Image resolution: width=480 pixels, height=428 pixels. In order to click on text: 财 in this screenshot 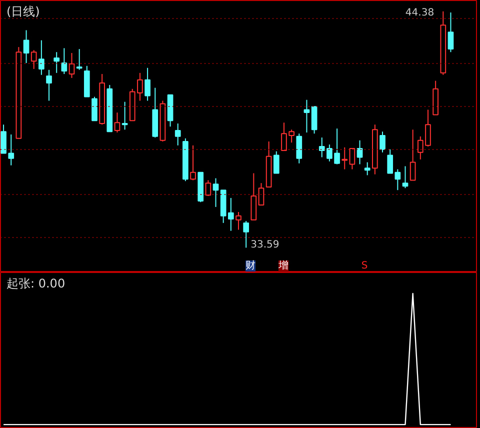, I will do `click(251, 266)`.